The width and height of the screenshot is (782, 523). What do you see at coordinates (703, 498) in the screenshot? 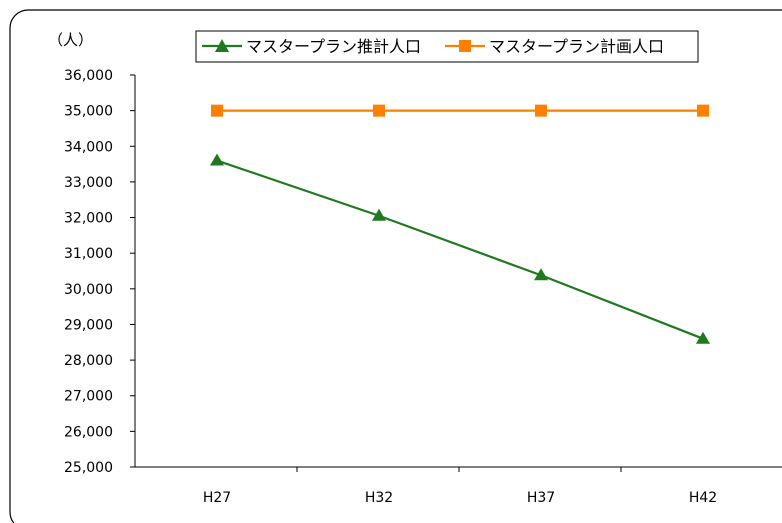
I see `x-tick-label: H42` at bounding box center [703, 498].